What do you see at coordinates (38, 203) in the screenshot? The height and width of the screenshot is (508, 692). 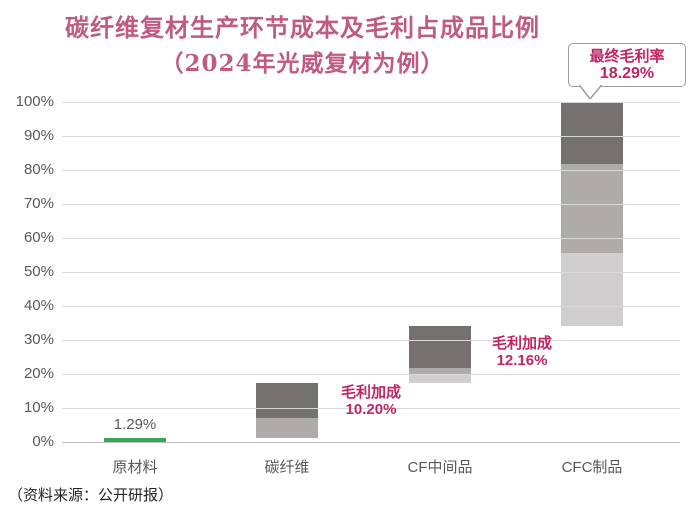 I see `y-tick-label-70: 70%` at bounding box center [38, 203].